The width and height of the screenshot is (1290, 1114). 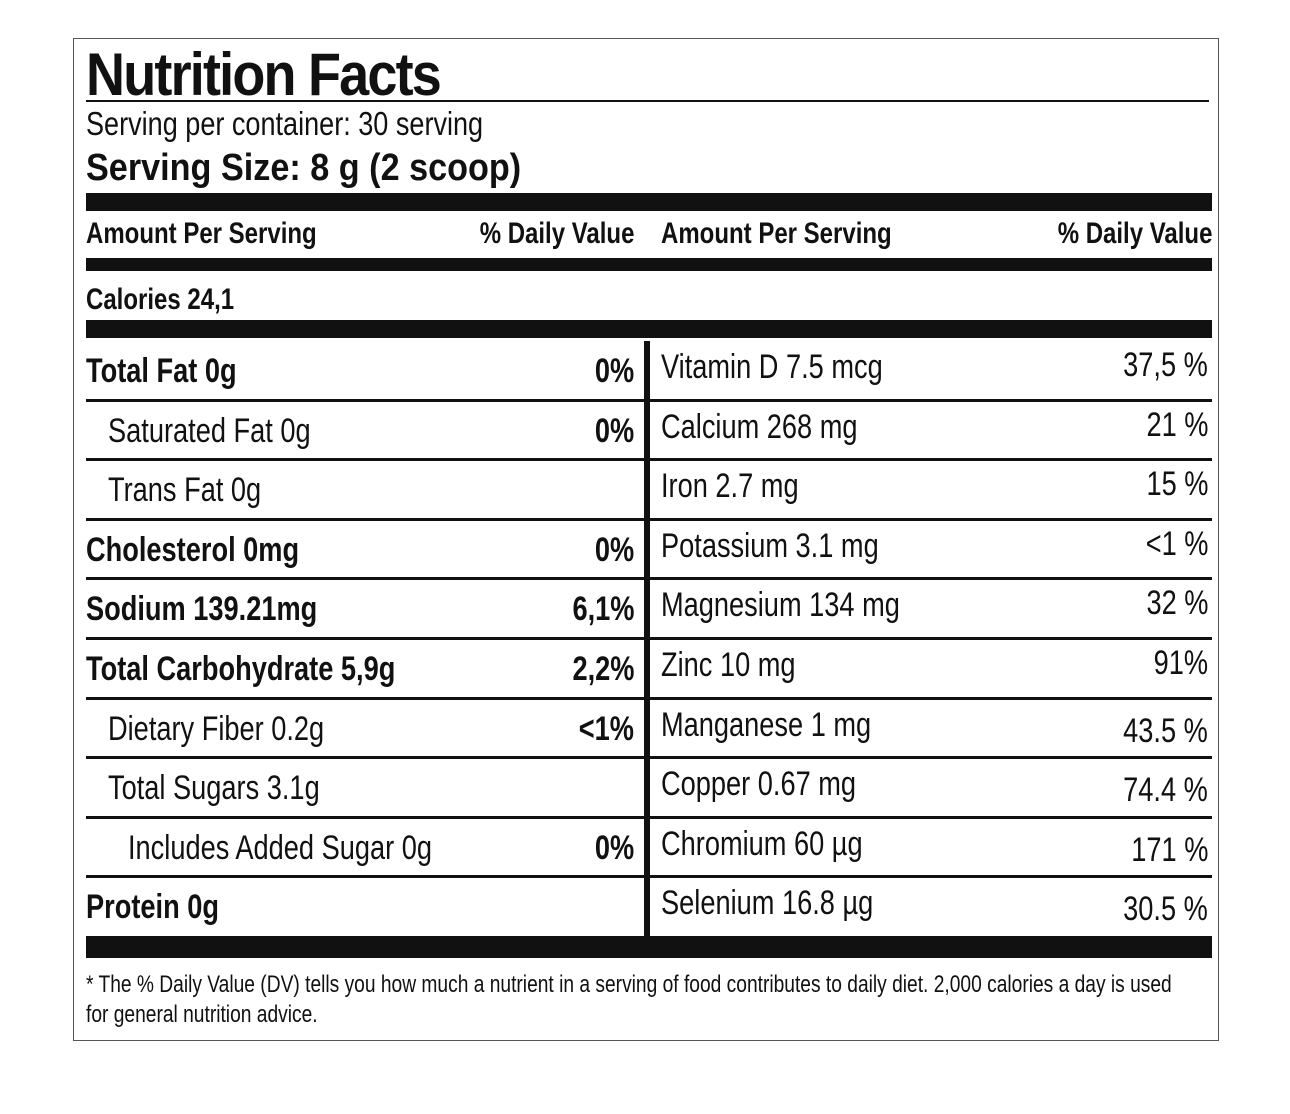 I want to click on right-nutrient-dv: 43.5 %, so click(x=1165, y=730).